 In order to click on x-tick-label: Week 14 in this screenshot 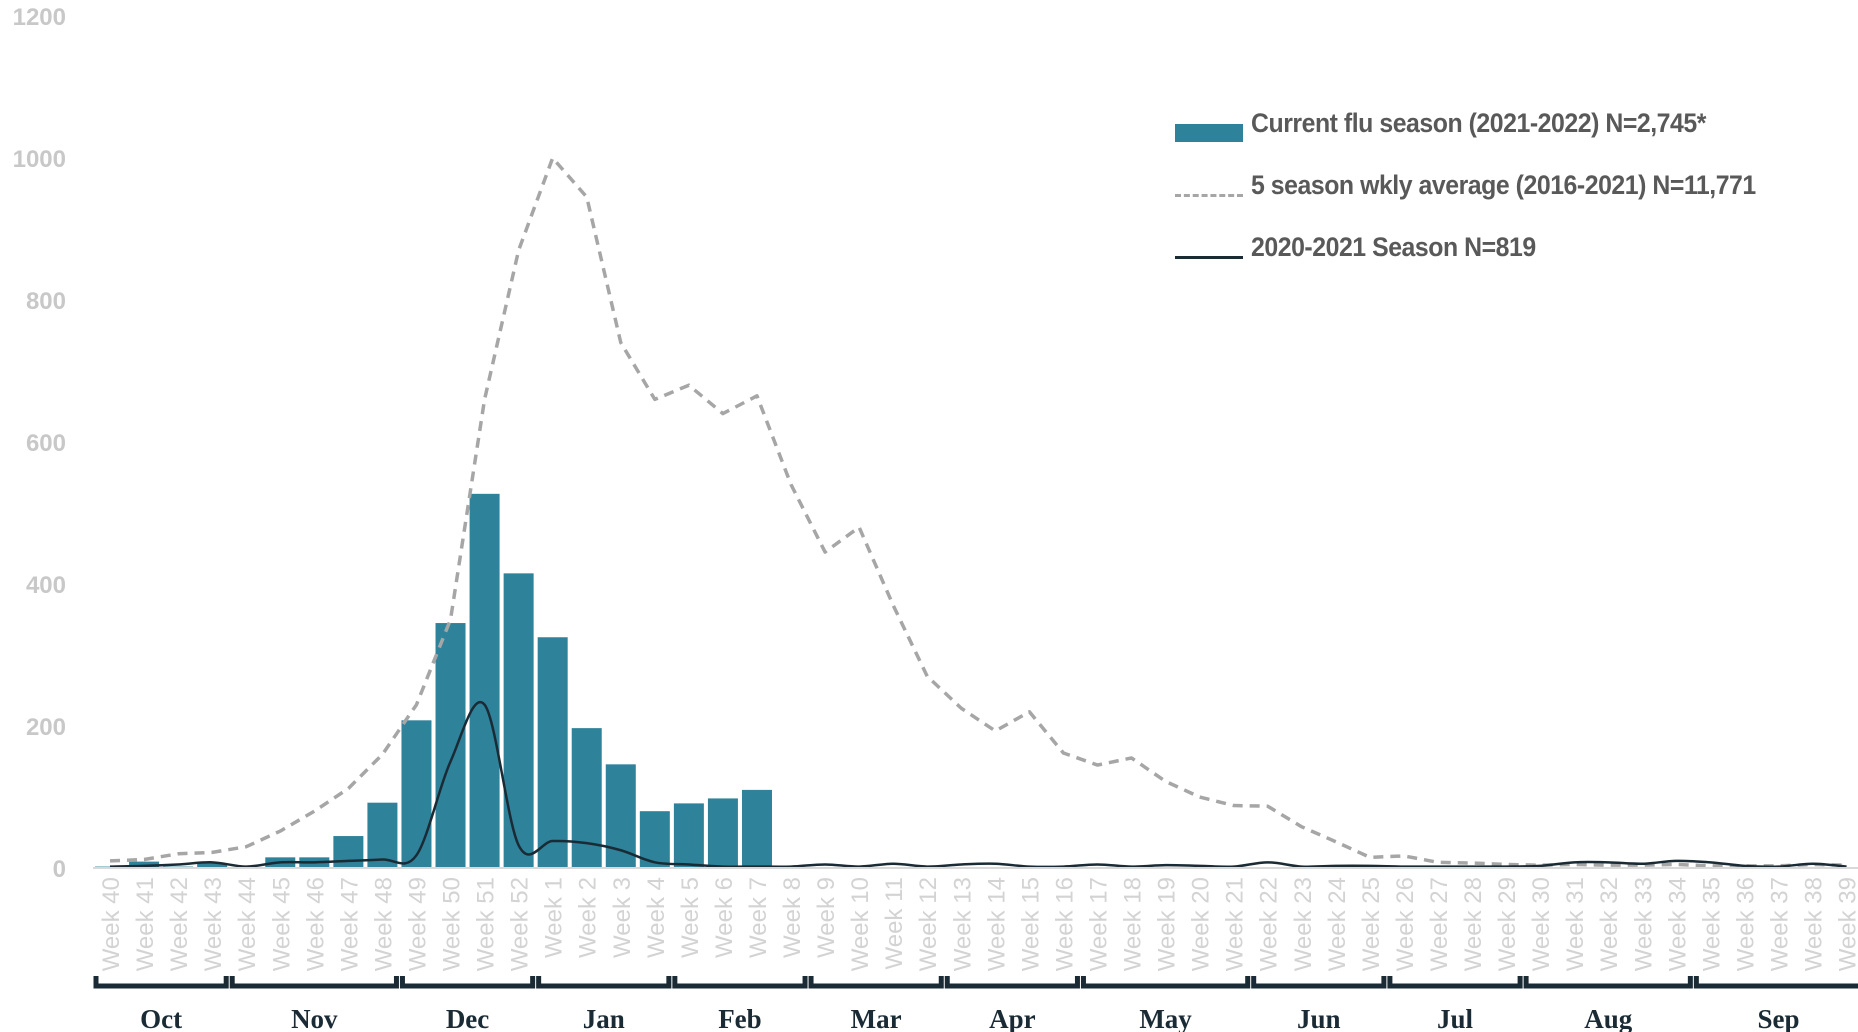, I will do `click(996, 924)`.